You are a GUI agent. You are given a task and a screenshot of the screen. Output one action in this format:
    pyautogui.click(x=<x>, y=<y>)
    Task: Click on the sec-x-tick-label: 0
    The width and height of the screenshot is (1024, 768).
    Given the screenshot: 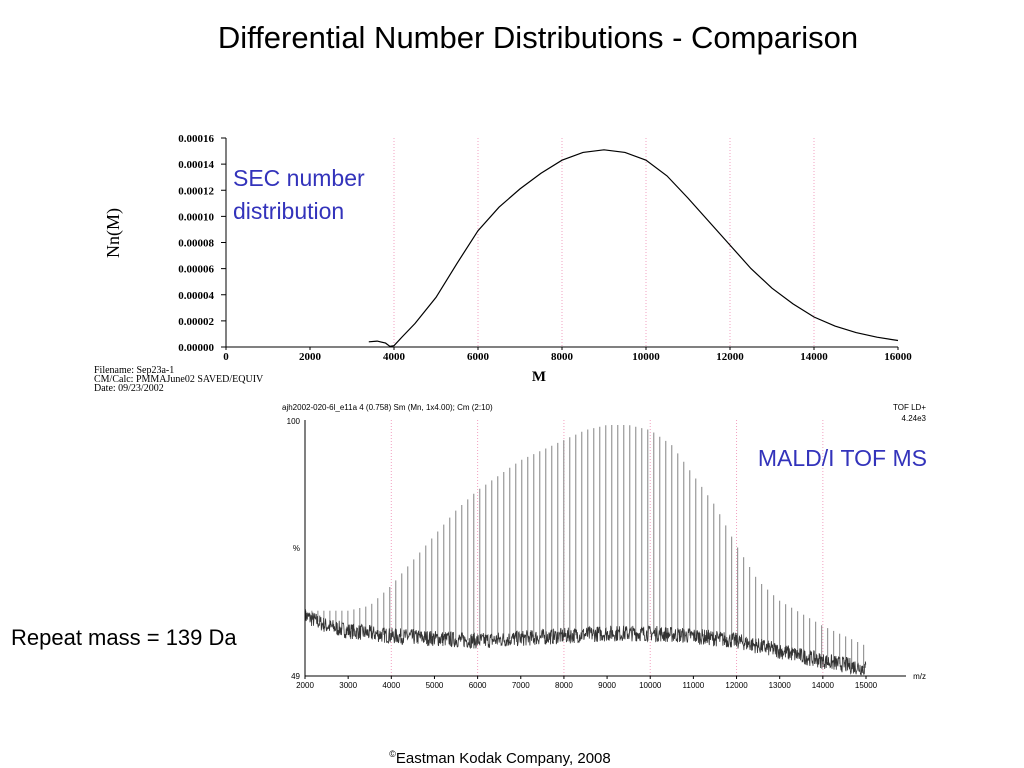 What is the action you would take?
    pyautogui.click(x=226, y=357)
    